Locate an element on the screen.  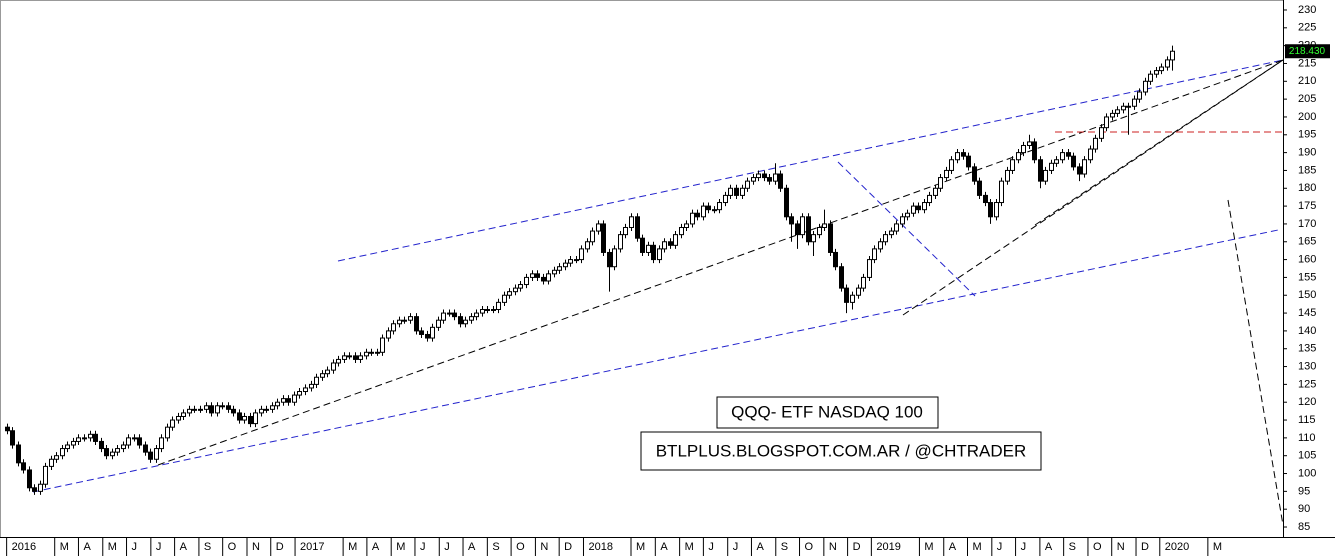
annotation: QQQ- ETF NASDAQ 100 is located at coordinates (827, 411).